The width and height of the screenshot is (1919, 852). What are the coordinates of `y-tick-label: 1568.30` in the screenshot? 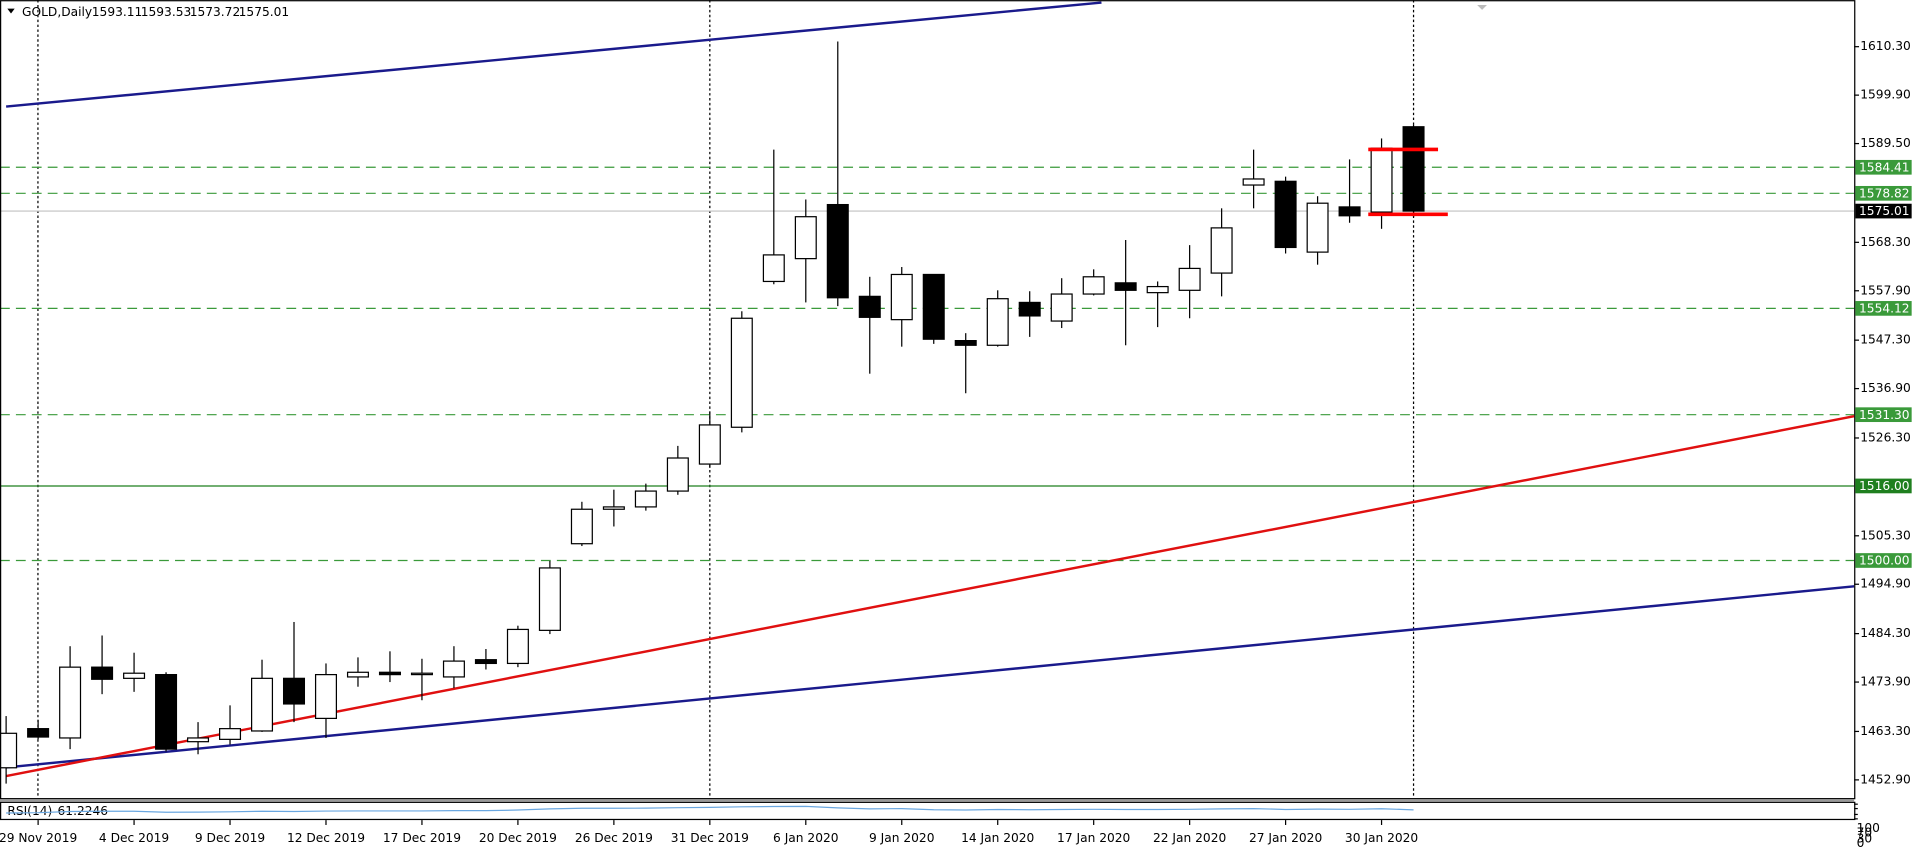 It's located at (1885, 242).